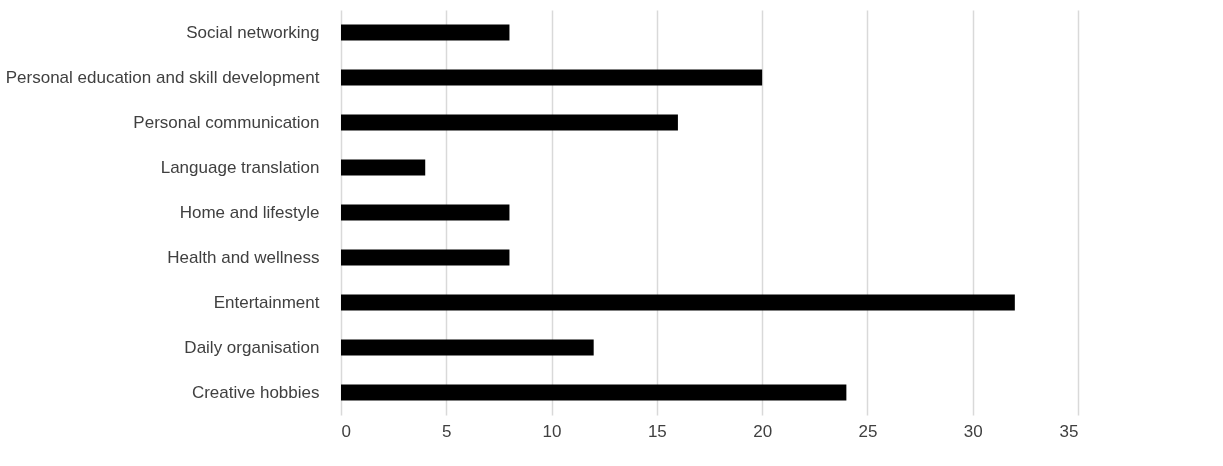 Image resolution: width=1223 pixels, height=466 pixels. I want to click on y-tick-label: Health and wellness, so click(243, 257).